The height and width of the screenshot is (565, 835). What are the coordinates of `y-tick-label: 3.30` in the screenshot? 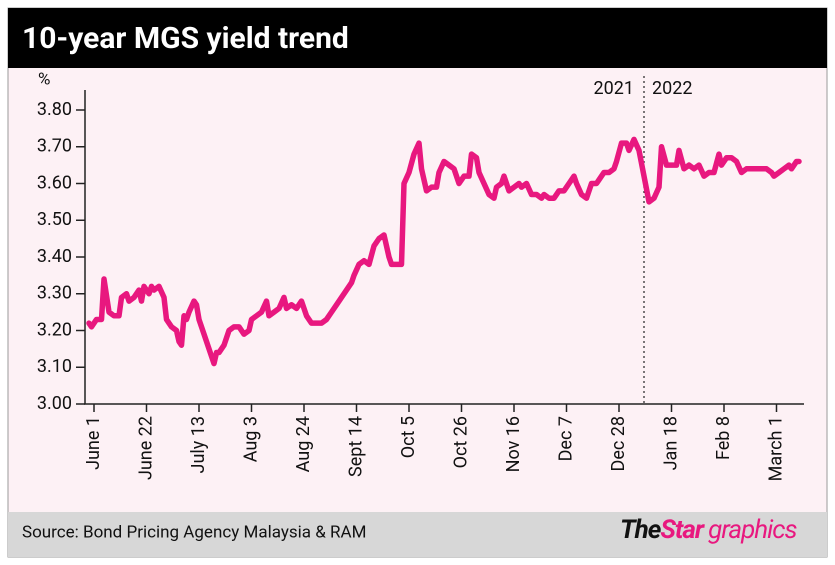 It's located at (54, 293).